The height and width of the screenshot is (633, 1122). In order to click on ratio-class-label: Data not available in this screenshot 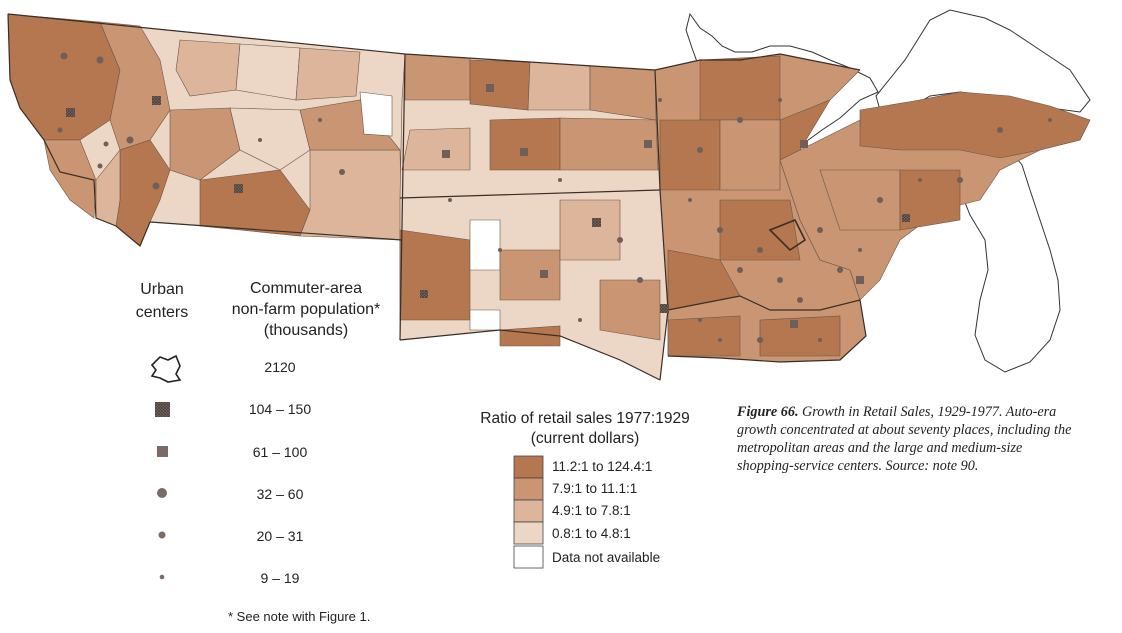, I will do `click(606, 557)`.